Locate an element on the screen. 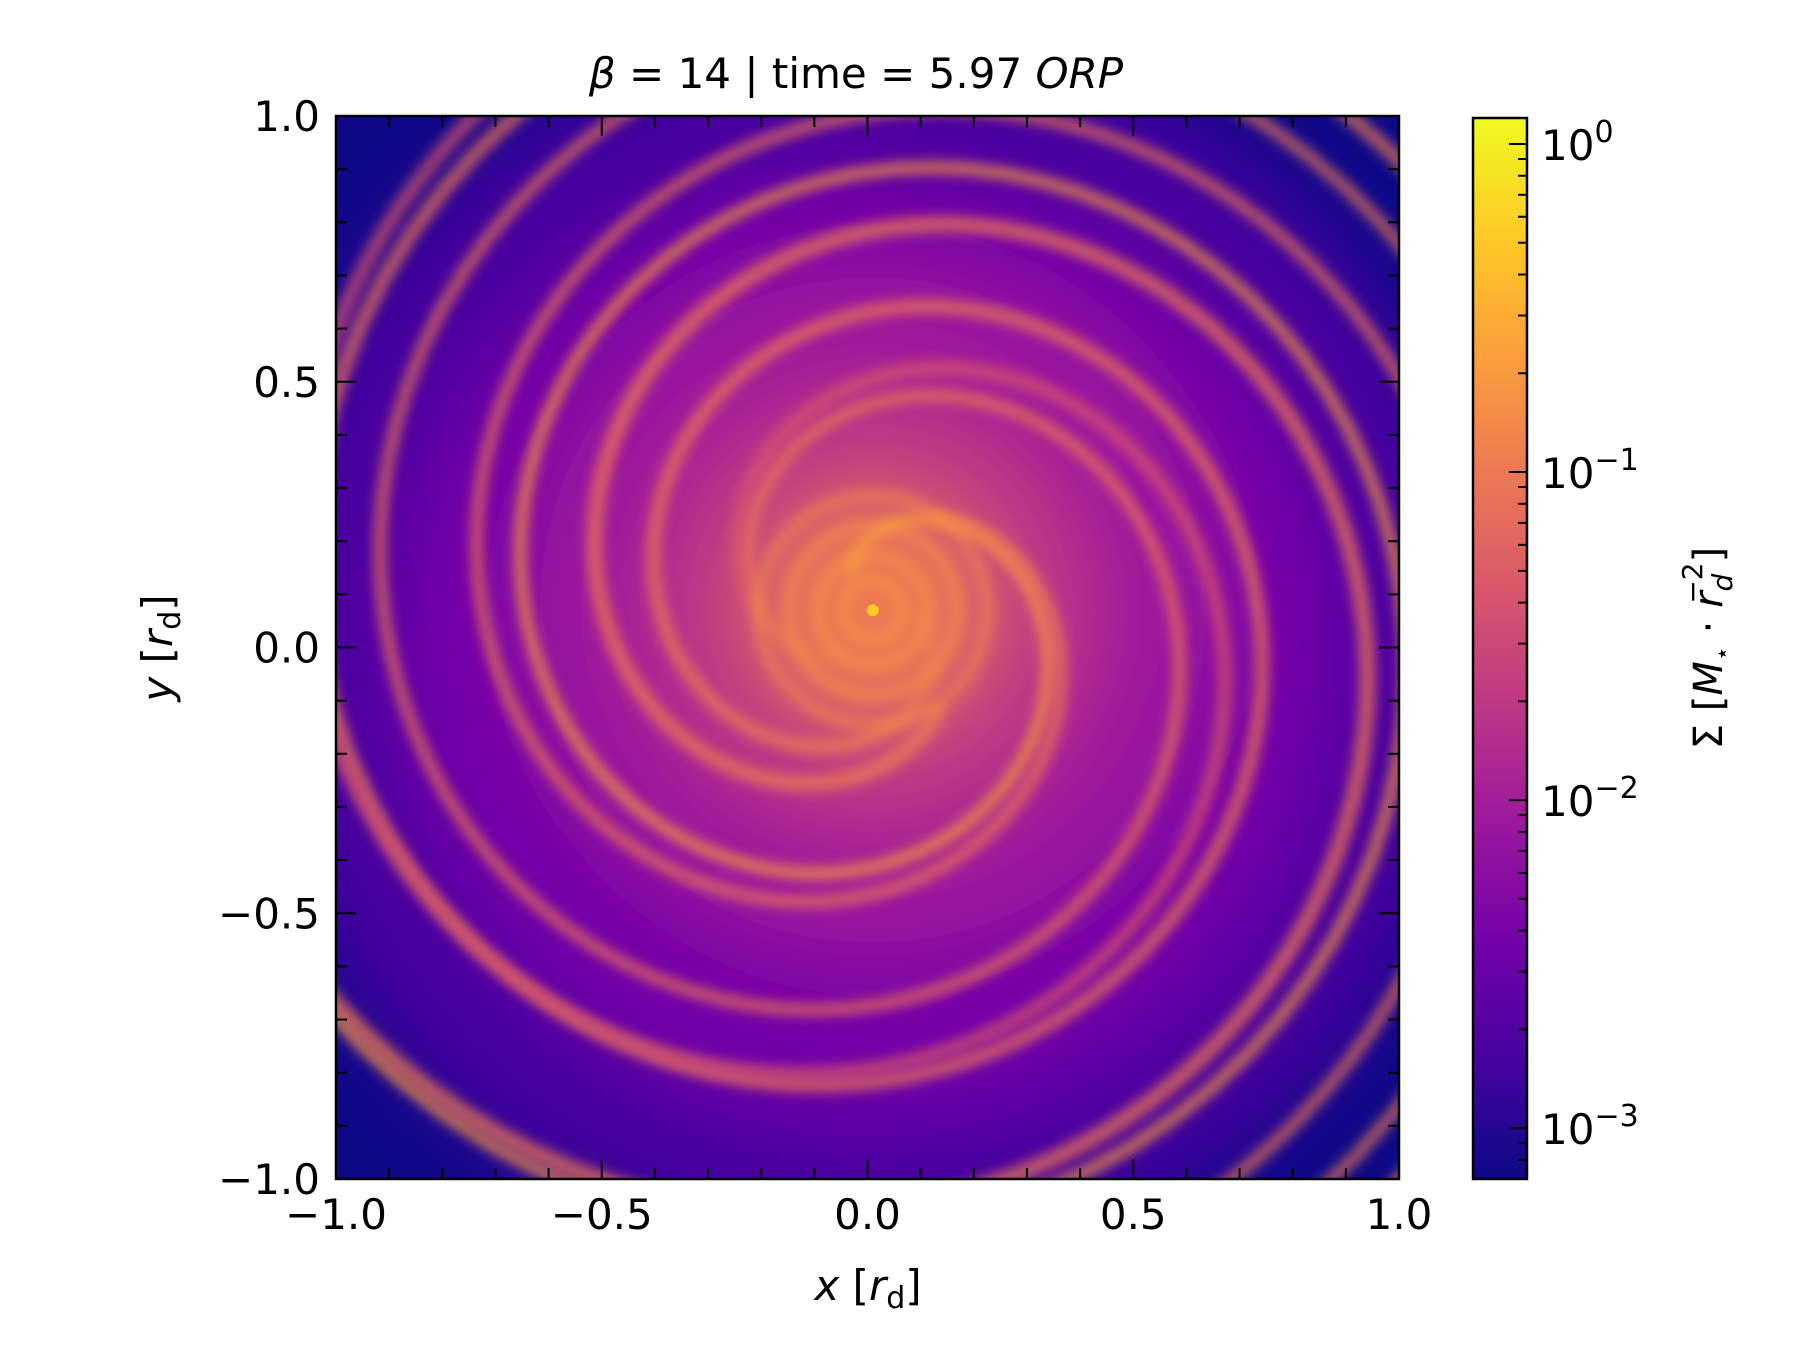 The image size is (1800, 1350). inner-ring is located at coordinates (873, 610).